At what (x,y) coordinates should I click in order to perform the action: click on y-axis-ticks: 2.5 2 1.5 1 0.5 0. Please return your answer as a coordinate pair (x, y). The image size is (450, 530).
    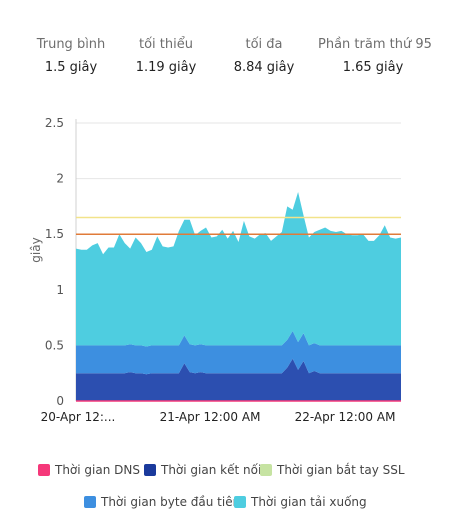
    Looking at the image, I should click on (54, 262).